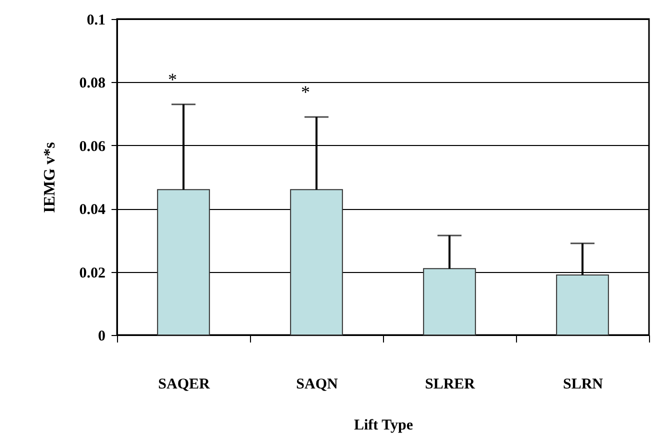 The image size is (655, 441). Describe the element at coordinates (49, 177) in the screenshot. I see `y-axis-title: IEMG v*s` at that location.